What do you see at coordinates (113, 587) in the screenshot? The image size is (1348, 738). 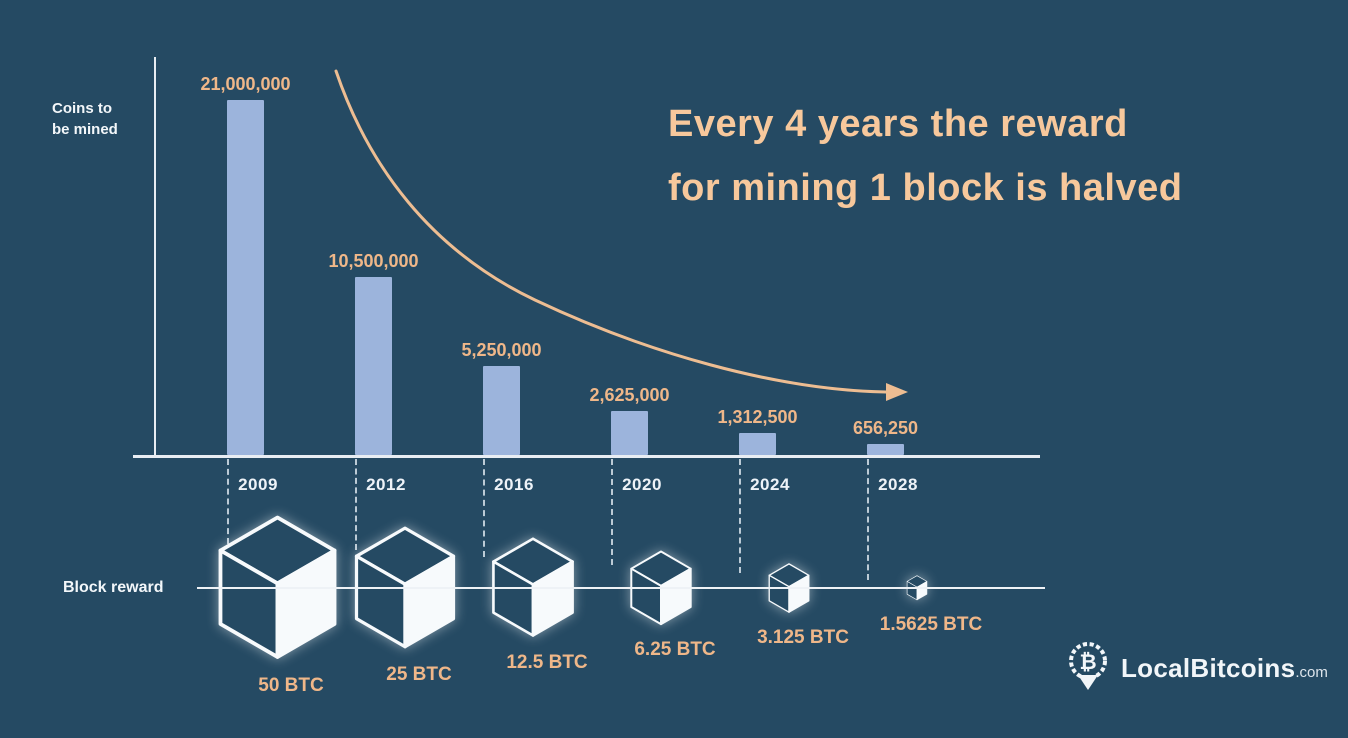 I see `block-reward-label: Block reward` at bounding box center [113, 587].